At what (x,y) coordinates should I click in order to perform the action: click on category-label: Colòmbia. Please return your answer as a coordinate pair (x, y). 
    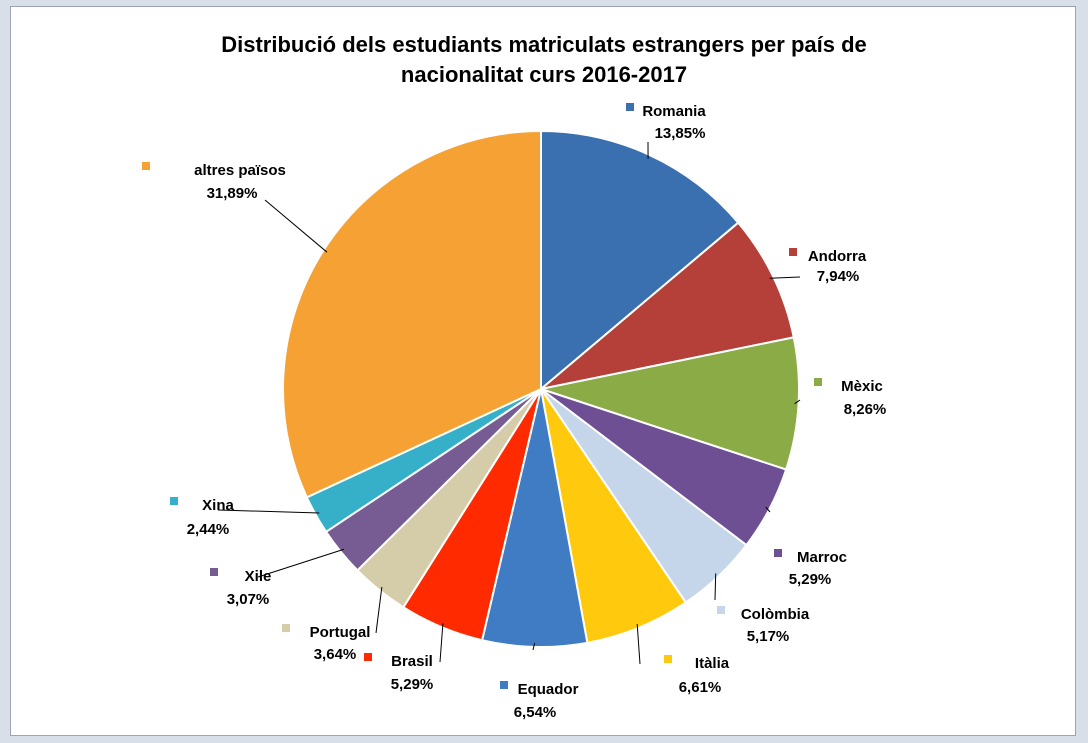
    Looking at the image, I should click on (775, 614).